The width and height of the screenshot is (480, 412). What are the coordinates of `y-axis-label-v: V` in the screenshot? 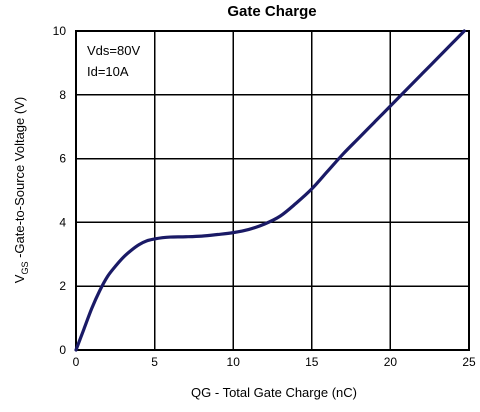 It's located at (19, 278).